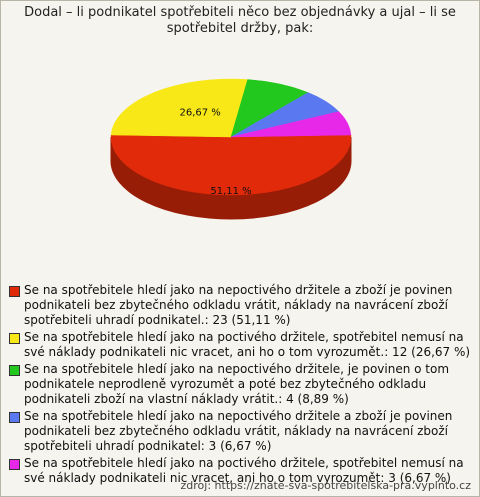 This screenshot has height=497, width=480. What do you see at coordinates (230, 191) in the screenshot?
I see `data-label: 51,11 %` at bounding box center [230, 191].